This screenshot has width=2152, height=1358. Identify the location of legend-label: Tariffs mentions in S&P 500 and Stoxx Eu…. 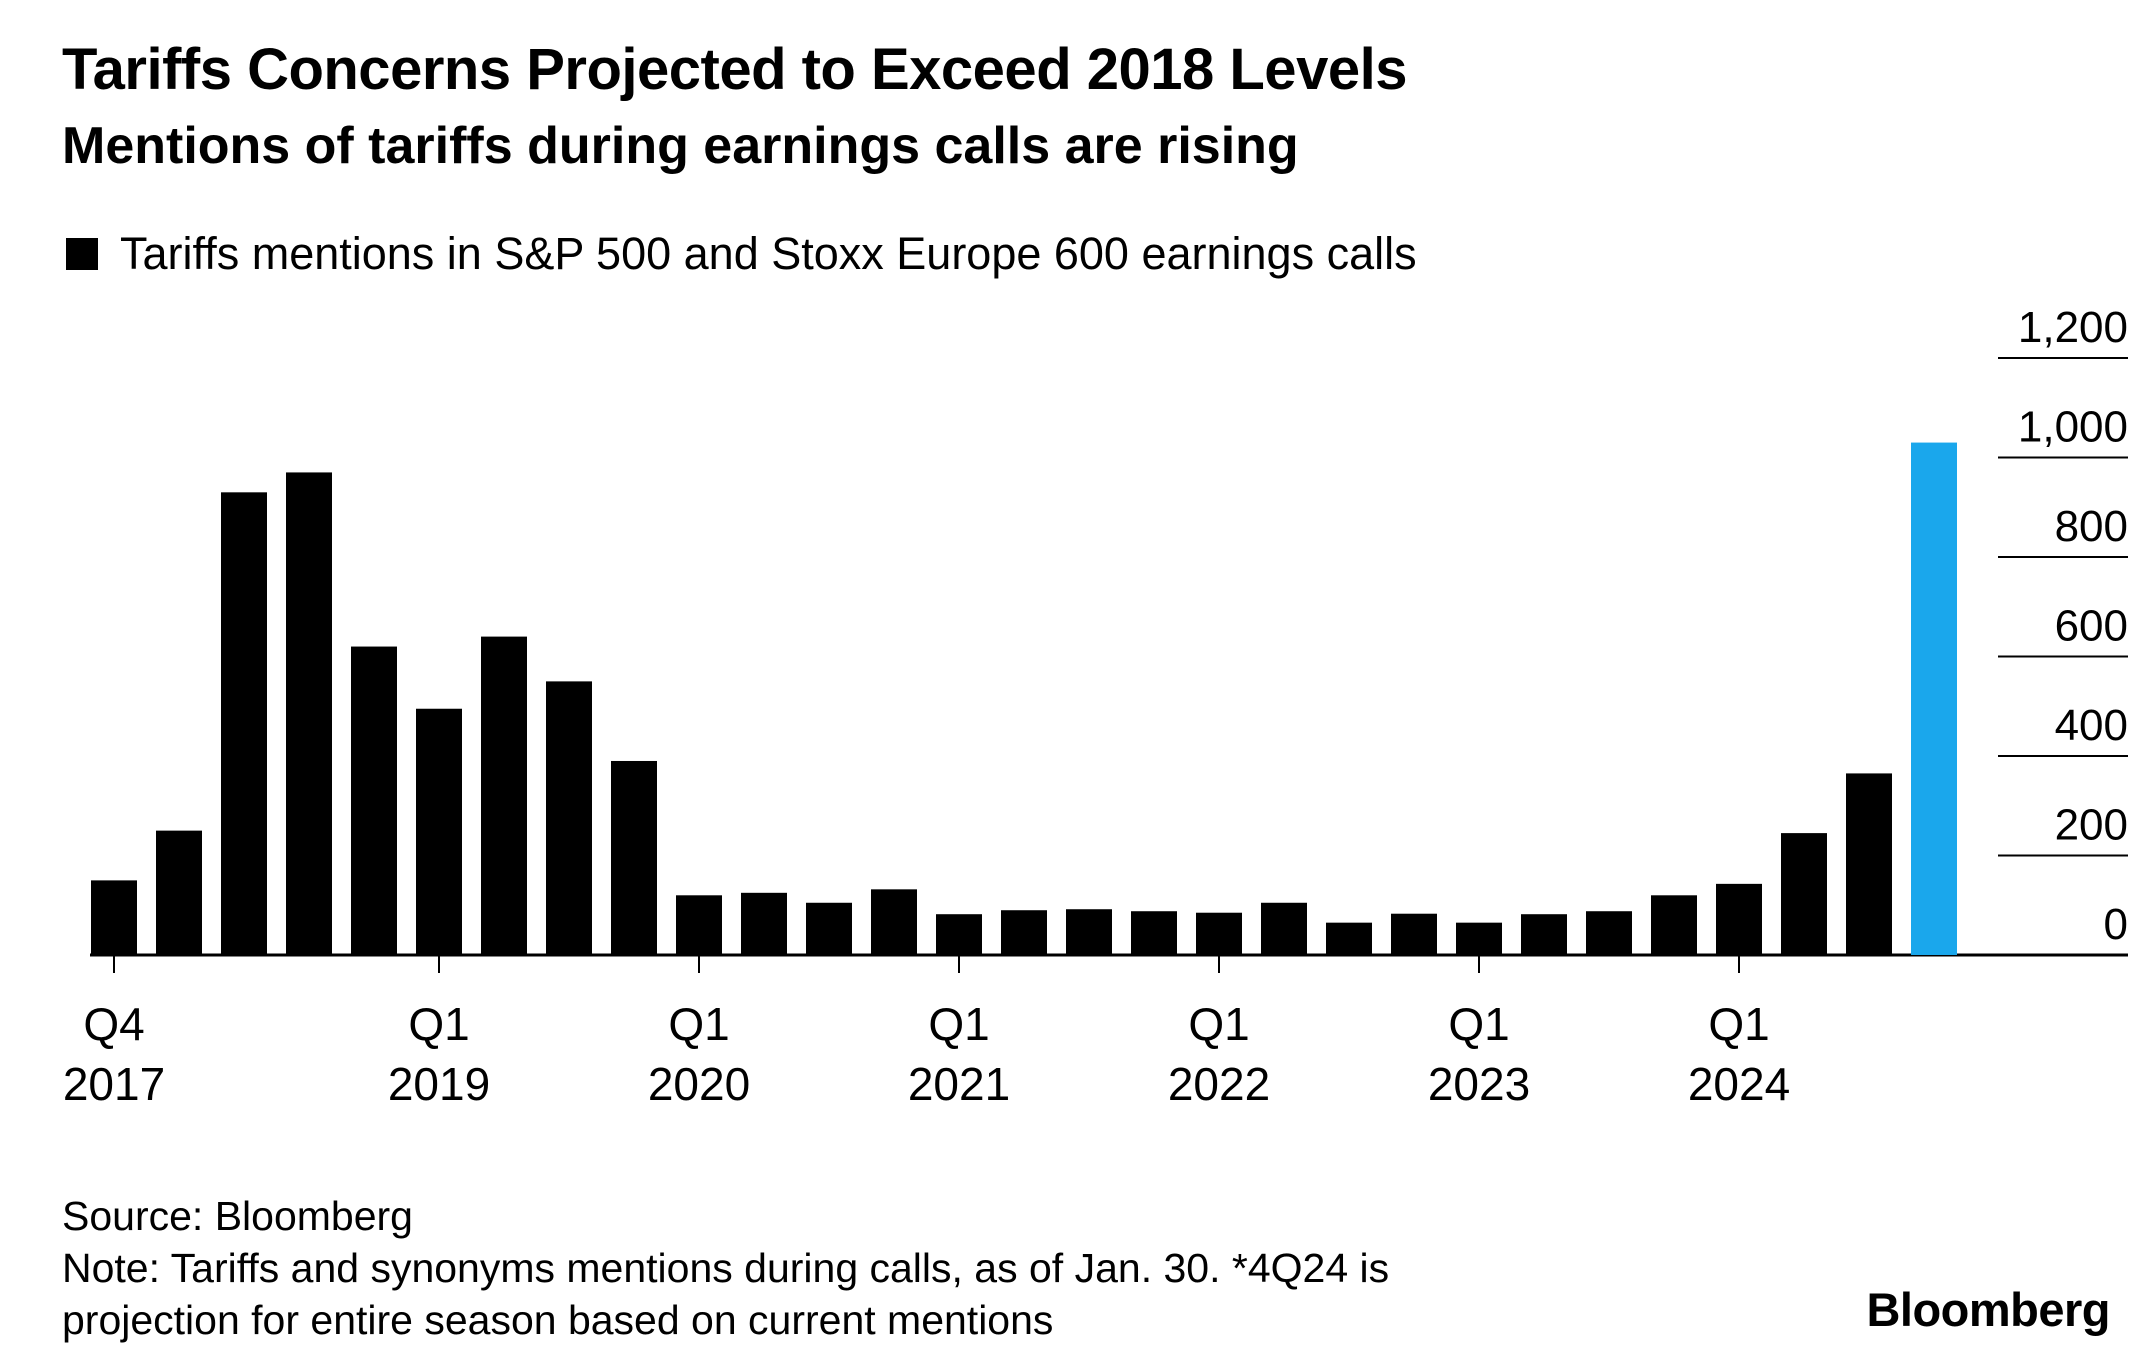
(768, 253).